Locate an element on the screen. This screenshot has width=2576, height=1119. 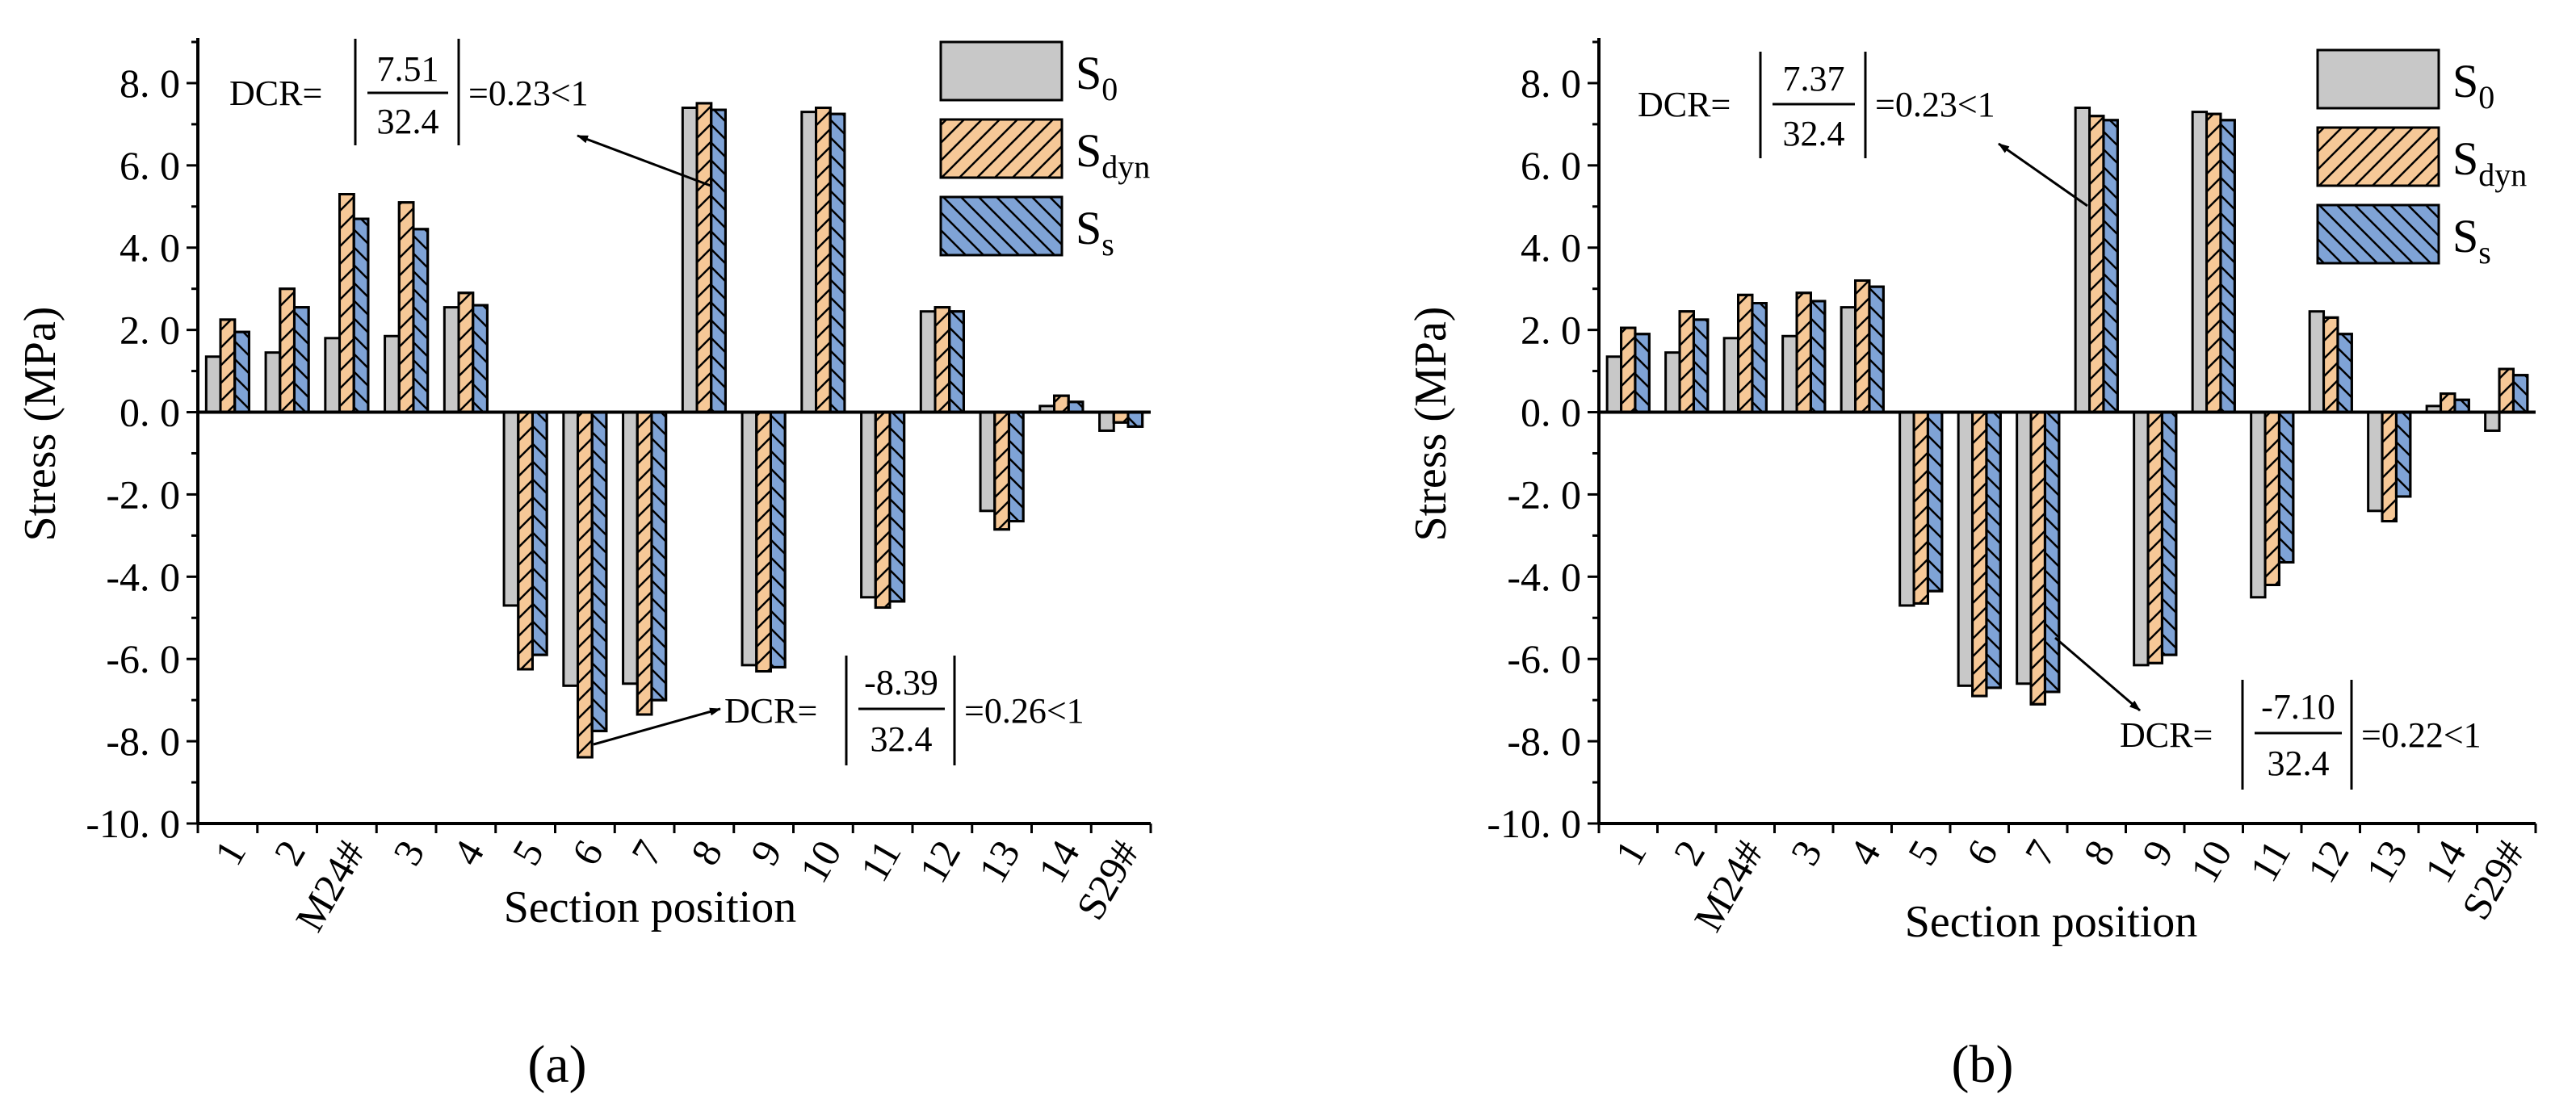
y-tick-label: -10. 0 is located at coordinates (133, 823).